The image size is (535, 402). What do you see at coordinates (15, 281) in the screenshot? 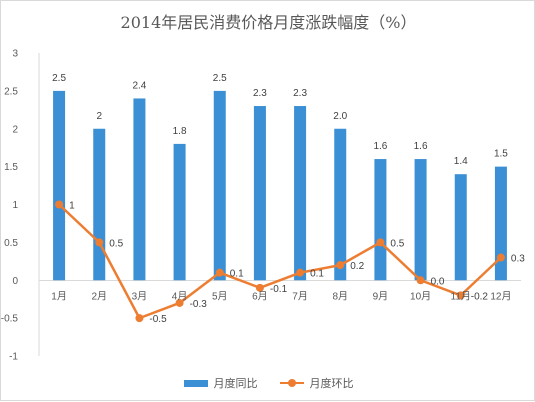
I see `y-tick-label: 0` at bounding box center [15, 281].